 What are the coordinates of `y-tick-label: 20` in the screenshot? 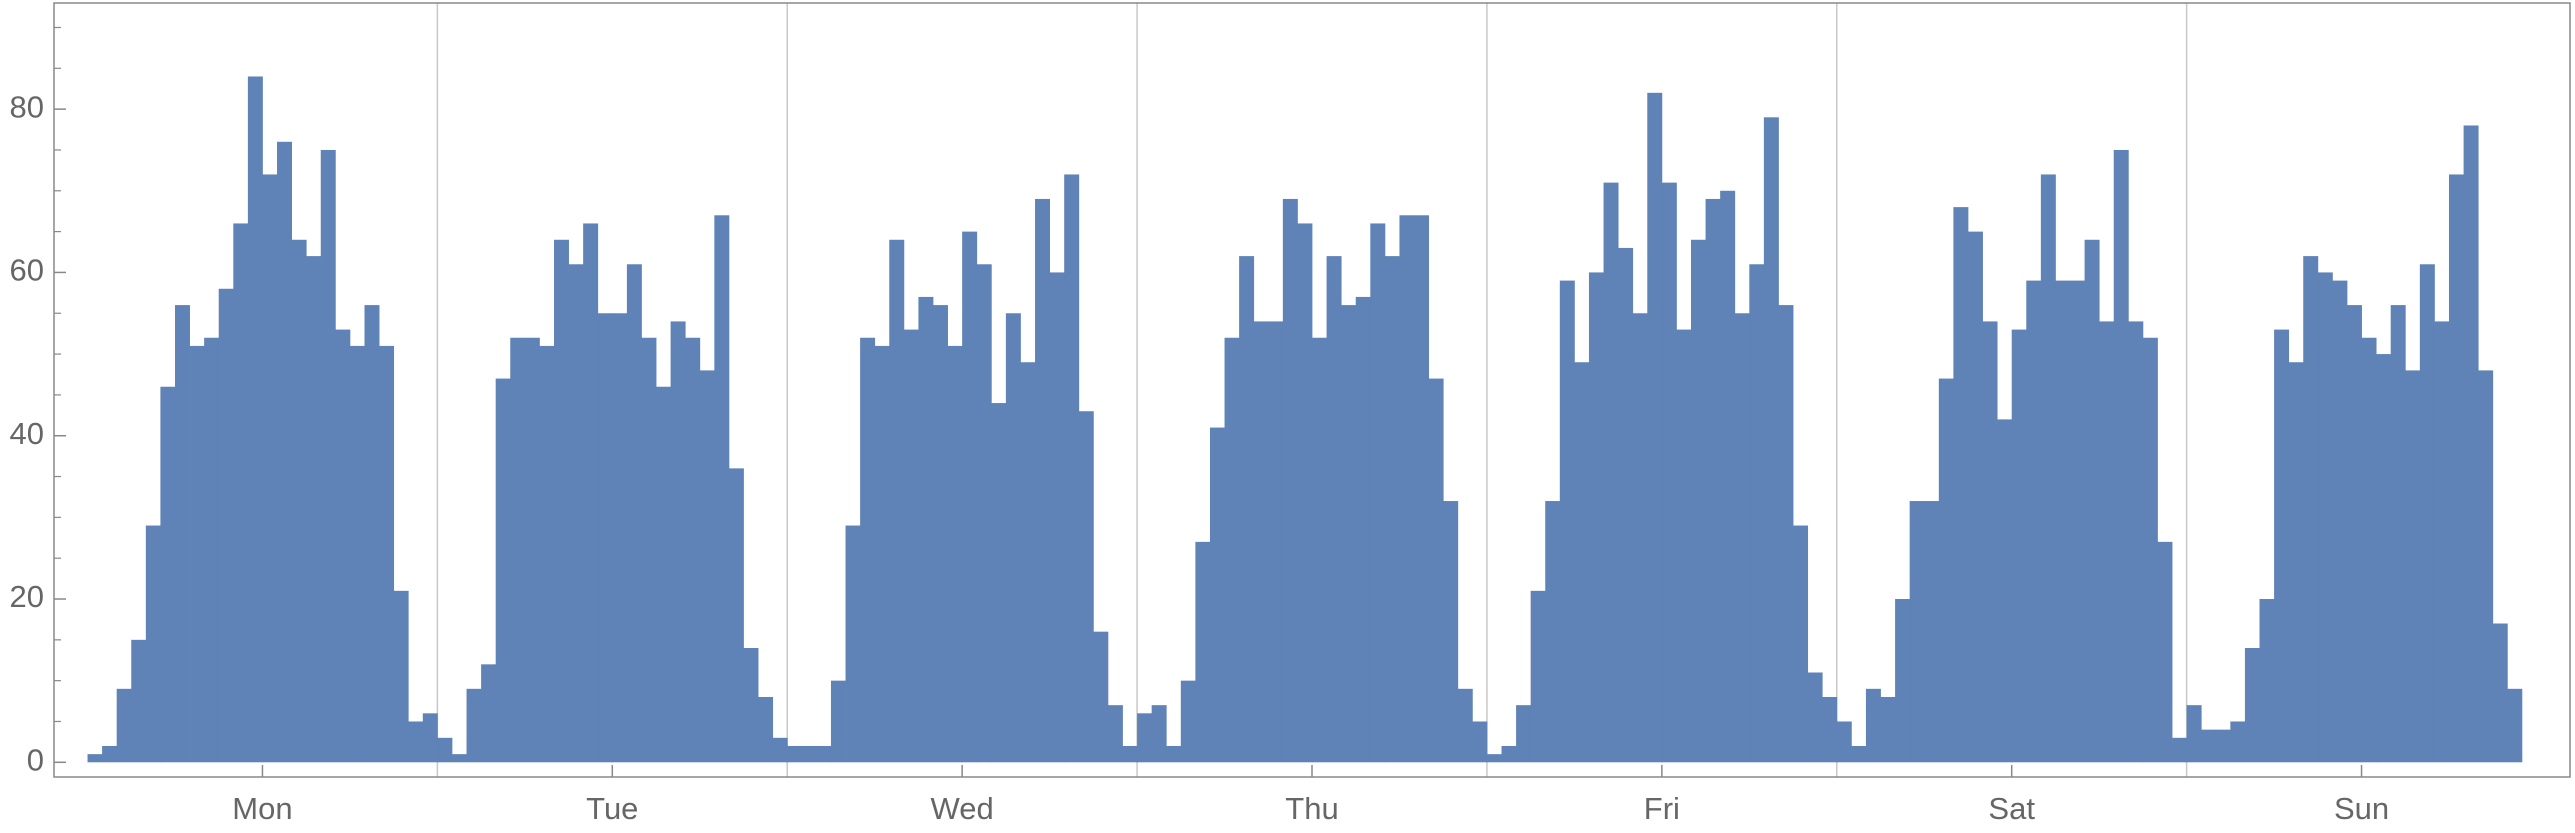 It's located at (27, 596).